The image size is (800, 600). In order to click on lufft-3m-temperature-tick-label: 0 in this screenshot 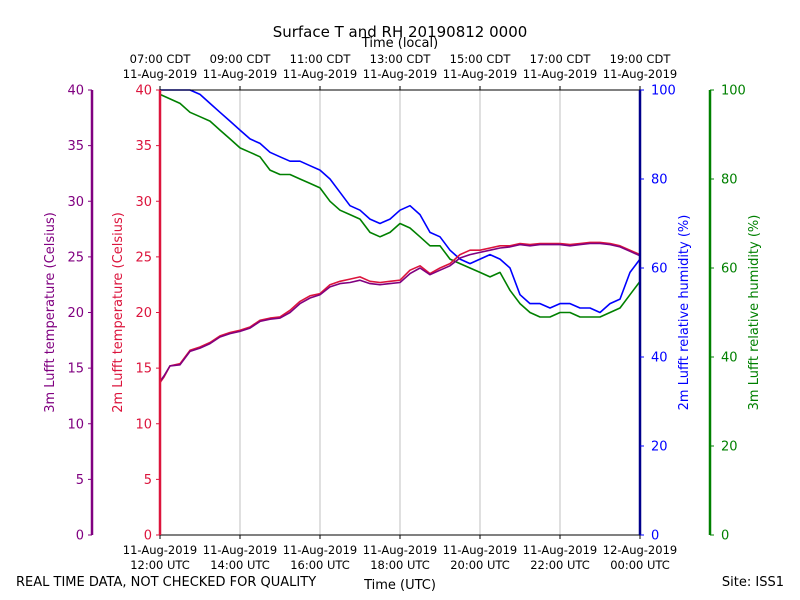, I will do `click(80, 536)`.